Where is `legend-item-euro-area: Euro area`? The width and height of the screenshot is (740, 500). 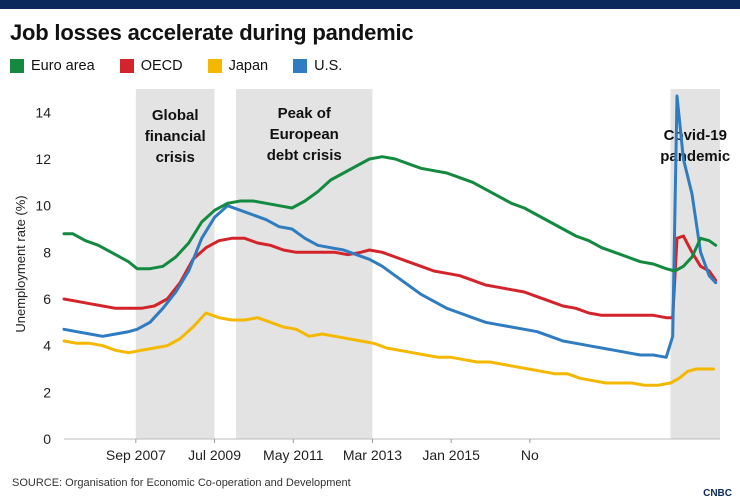 legend-item-euro-area: Euro area is located at coordinates (52, 66).